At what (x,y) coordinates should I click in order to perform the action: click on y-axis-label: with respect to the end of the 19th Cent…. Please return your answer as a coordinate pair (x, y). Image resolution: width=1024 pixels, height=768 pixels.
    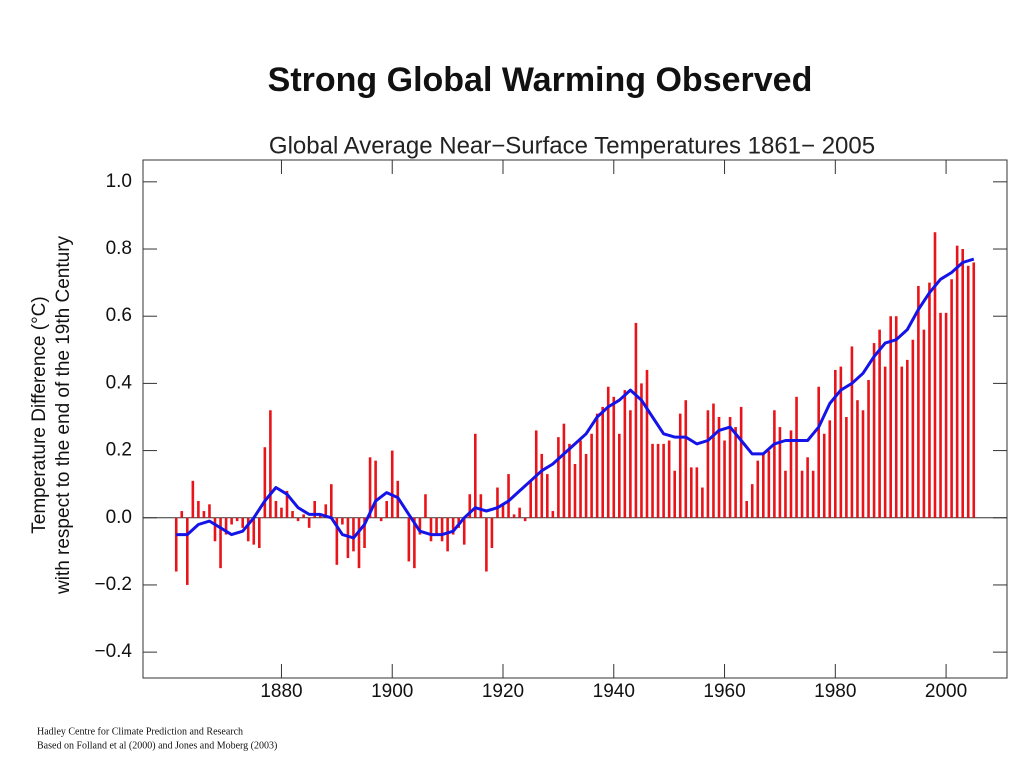
    Looking at the image, I should click on (63, 415).